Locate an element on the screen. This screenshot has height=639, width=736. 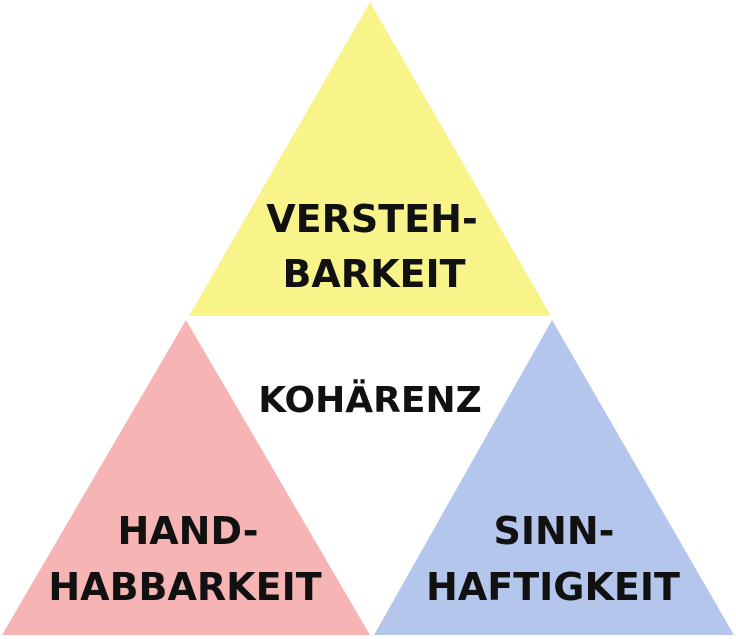
center-label: KOHÄRENZ is located at coordinates (369, 400).